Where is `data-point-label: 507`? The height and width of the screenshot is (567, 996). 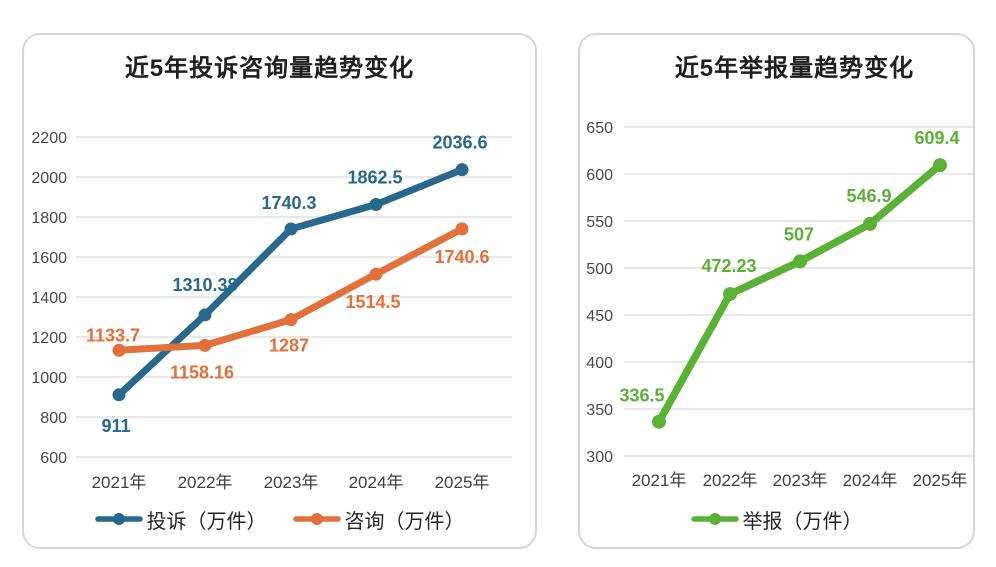
data-point-label: 507 is located at coordinates (799, 234).